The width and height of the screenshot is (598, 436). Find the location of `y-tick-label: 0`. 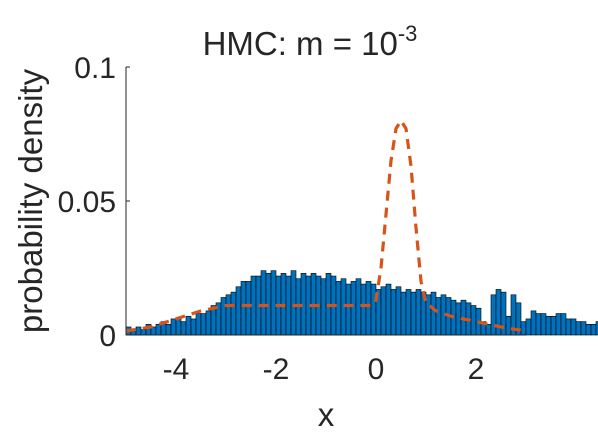

y-tick-label: 0 is located at coordinates (107, 336).